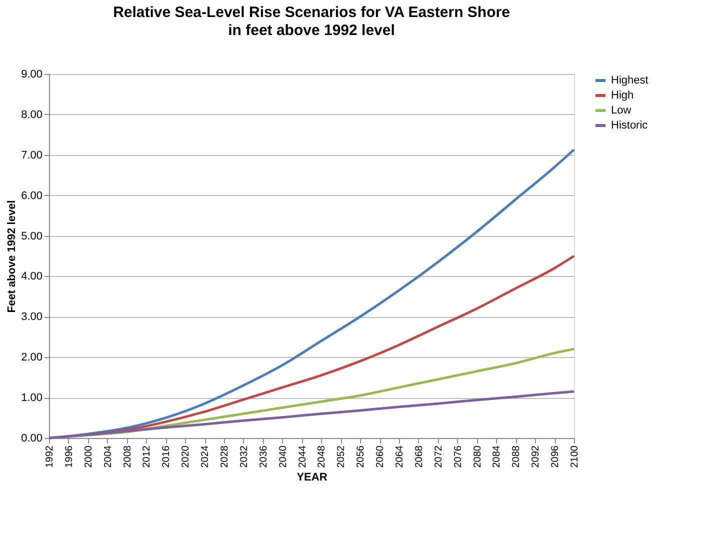  What do you see at coordinates (621, 110) in the screenshot?
I see `legend-label: Low` at bounding box center [621, 110].